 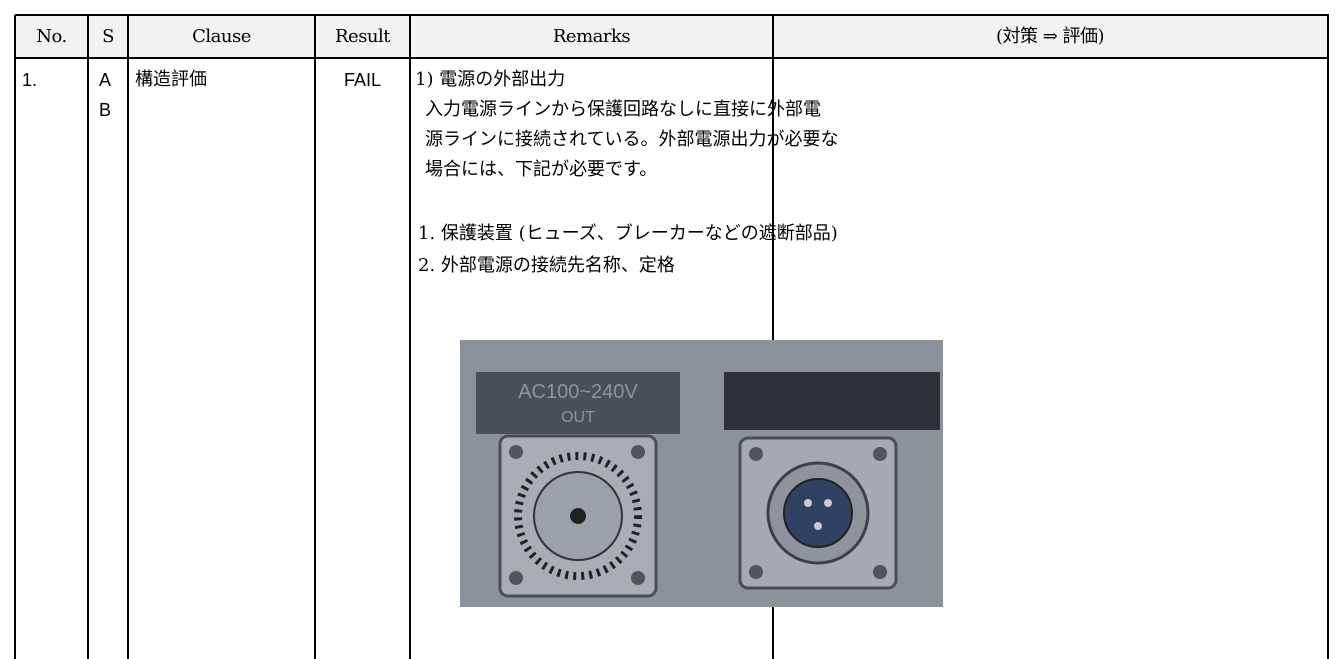 I want to click on row-number: 1., so click(x=30, y=80).